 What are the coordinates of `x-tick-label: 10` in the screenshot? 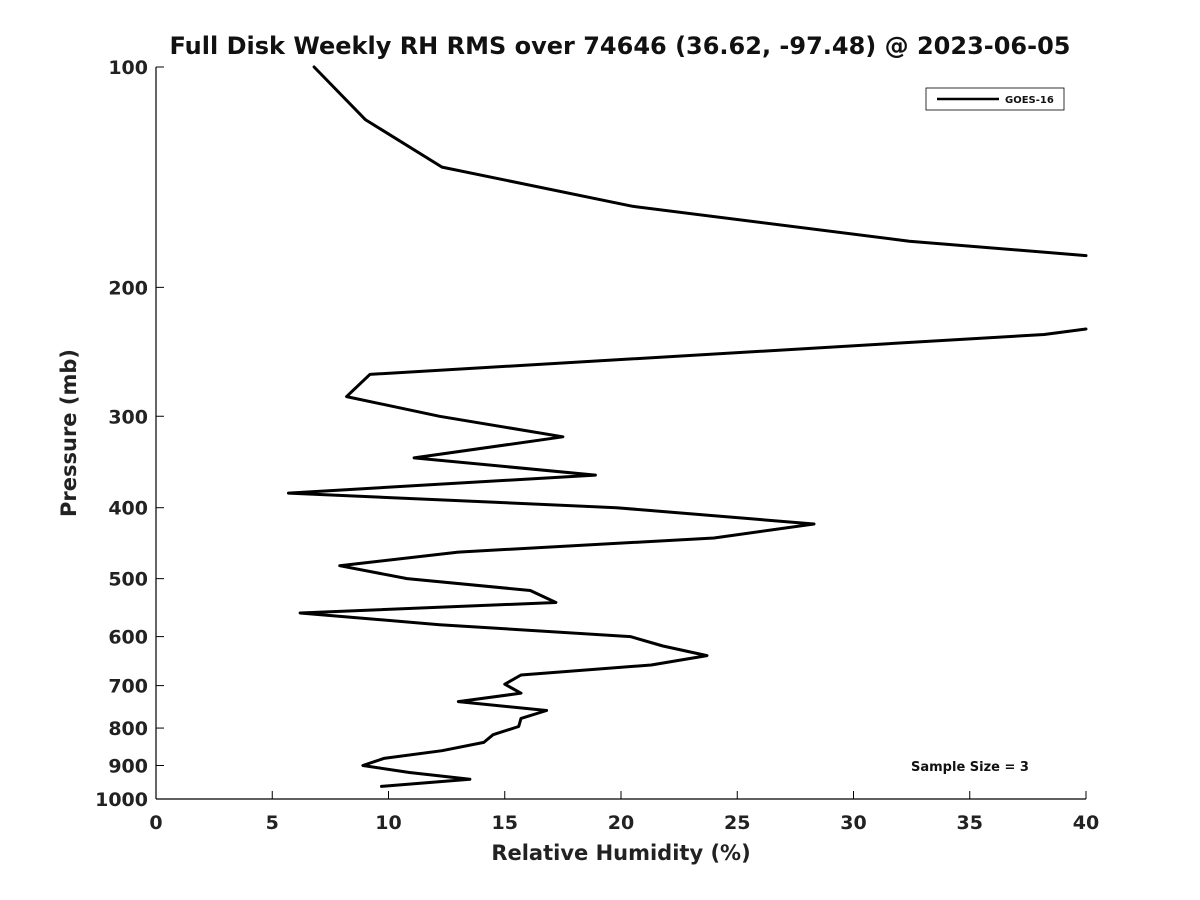 It's located at (388, 823).